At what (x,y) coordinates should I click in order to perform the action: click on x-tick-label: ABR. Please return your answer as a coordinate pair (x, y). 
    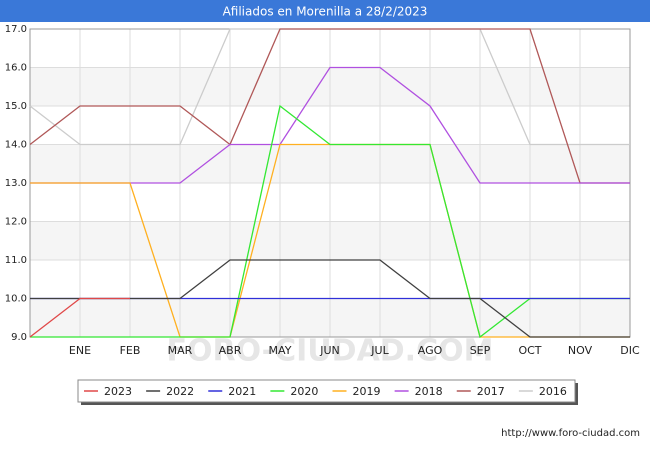
    Looking at the image, I should click on (230, 350).